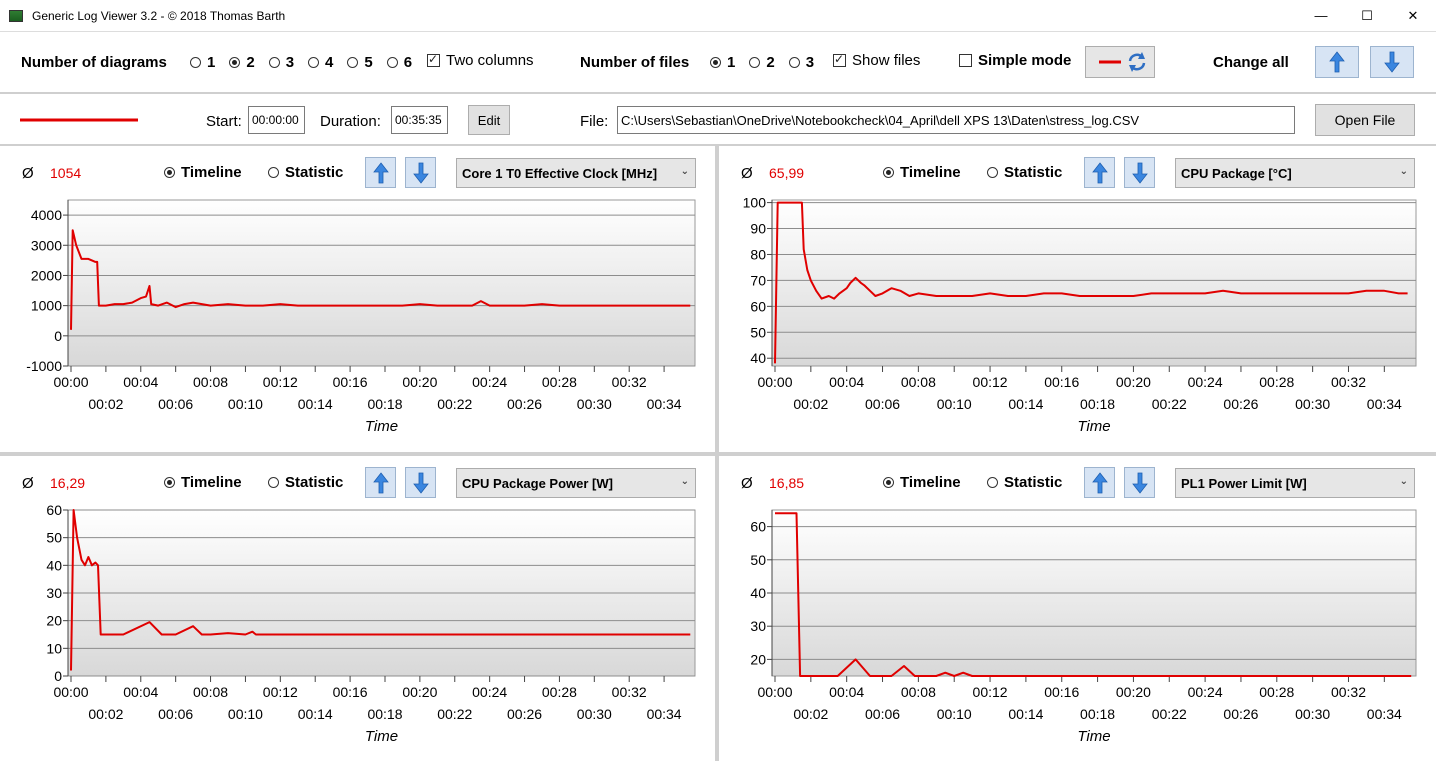 The height and width of the screenshot is (761, 1436). I want to click on y-tick-label: 60, so click(758, 306).